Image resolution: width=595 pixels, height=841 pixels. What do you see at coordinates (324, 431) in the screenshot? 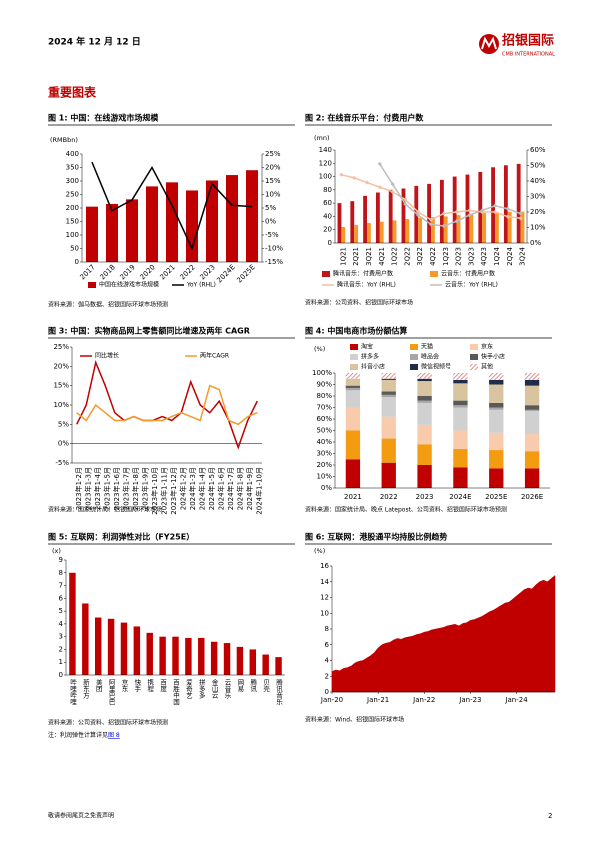
I see `y-tick-label: 50%` at bounding box center [324, 431].